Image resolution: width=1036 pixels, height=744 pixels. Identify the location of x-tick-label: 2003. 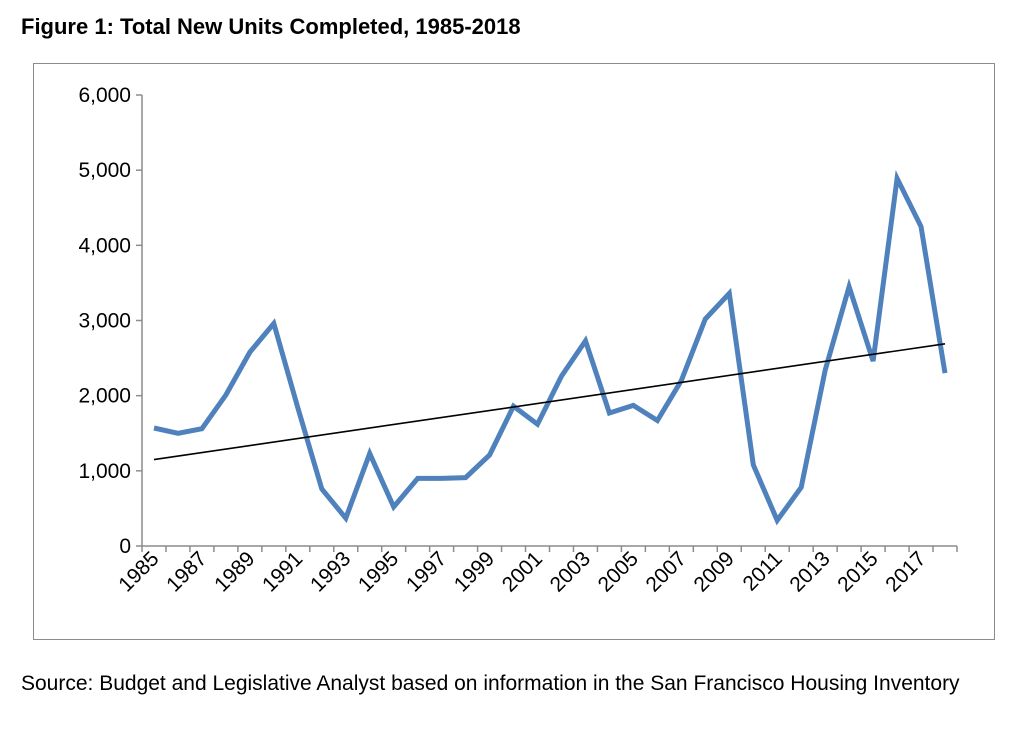
(570, 571).